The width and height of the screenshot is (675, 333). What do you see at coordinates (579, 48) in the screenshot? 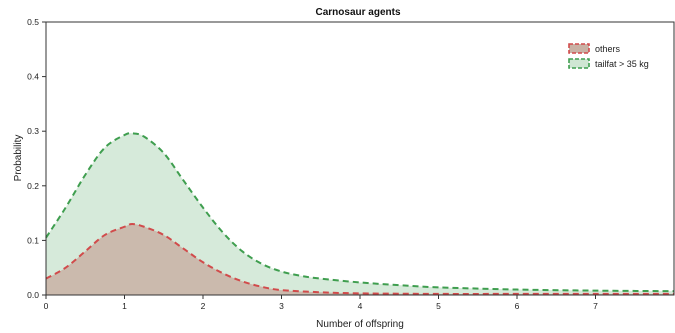
I see `legend-swatch-others` at bounding box center [579, 48].